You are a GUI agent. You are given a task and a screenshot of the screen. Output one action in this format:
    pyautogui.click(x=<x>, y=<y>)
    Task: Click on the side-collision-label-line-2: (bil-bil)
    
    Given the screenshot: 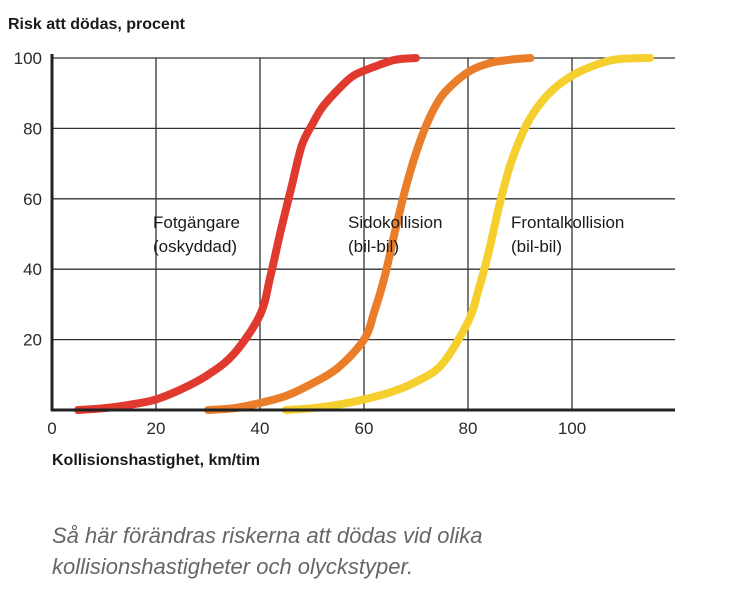 What is the action you would take?
    pyautogui.click(x=373, y=246)
    